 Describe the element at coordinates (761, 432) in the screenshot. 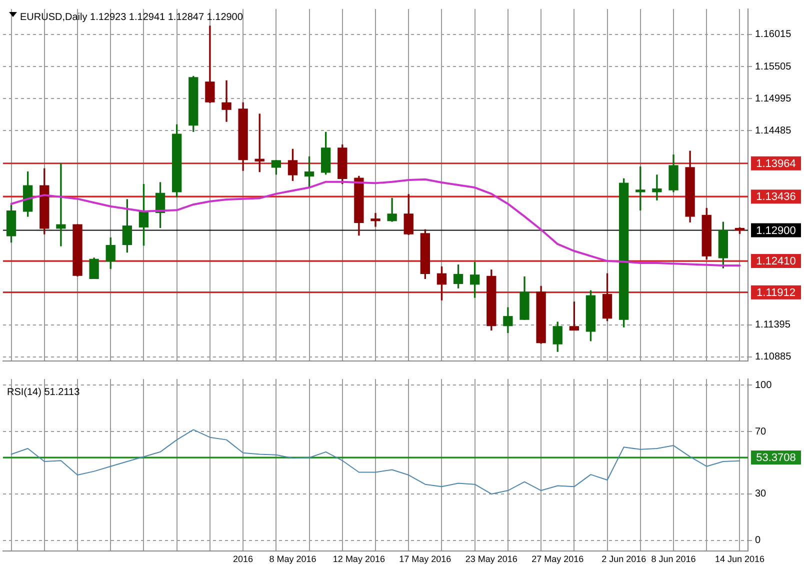

I see `y-tick-label: 70` at that location.